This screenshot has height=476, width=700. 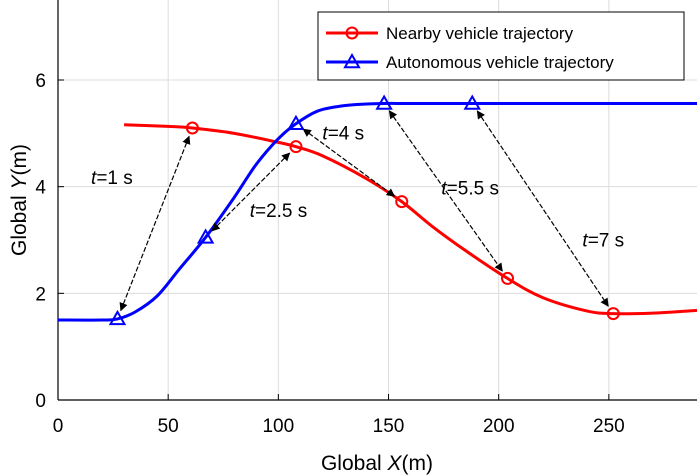 What do you see at coordinates (417, 463) in the screenshot?
I see `x-axis-label-unit: (m)` at bounding box center [417, 463].